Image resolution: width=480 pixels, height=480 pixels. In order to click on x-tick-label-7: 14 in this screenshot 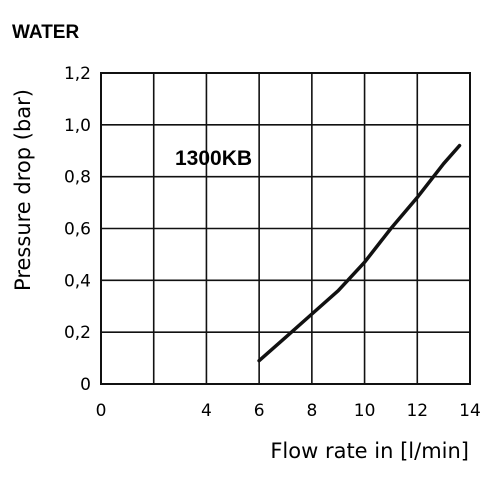, I will do `click(469, 411)`.